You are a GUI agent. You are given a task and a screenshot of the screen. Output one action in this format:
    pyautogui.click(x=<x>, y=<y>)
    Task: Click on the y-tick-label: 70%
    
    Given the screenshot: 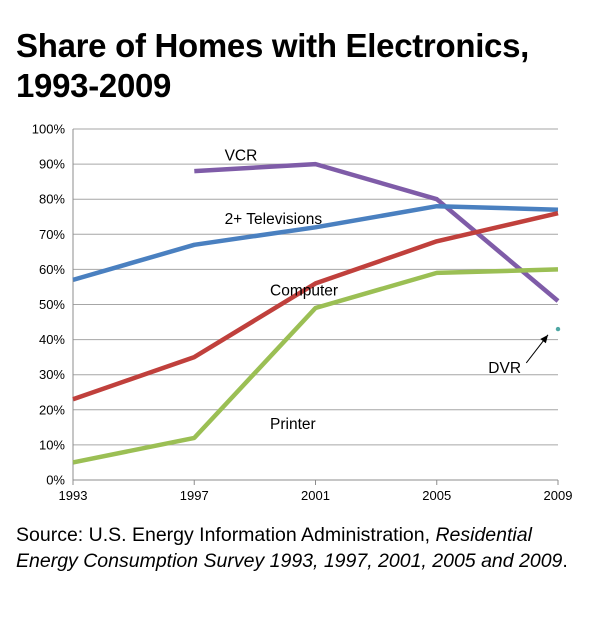 What is the action you would take?
    pyautogui.click(x=52, y=234)
    